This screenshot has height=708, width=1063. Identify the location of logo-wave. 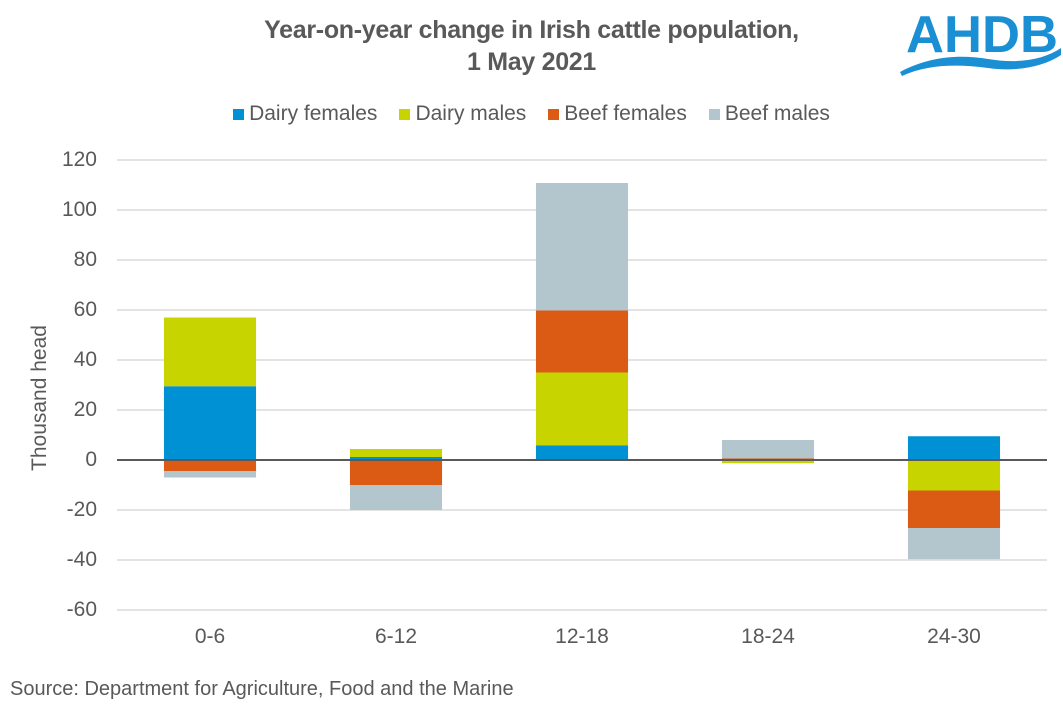
(980, 62).